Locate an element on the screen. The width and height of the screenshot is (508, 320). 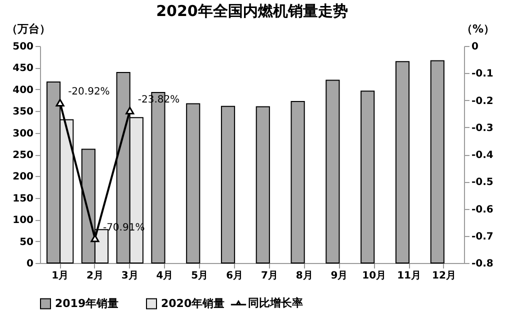
x-tick-label: 3月 is located at coordinates (129, 276).